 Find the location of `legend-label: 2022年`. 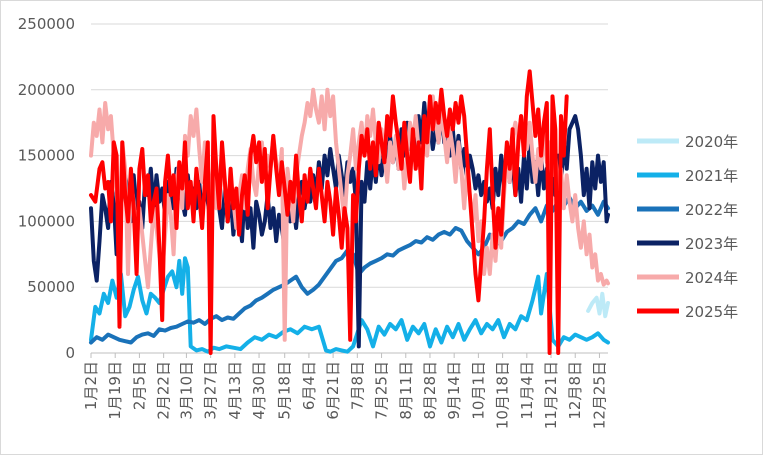

legend-label: 2022年 is located at coordinates (711, 210).